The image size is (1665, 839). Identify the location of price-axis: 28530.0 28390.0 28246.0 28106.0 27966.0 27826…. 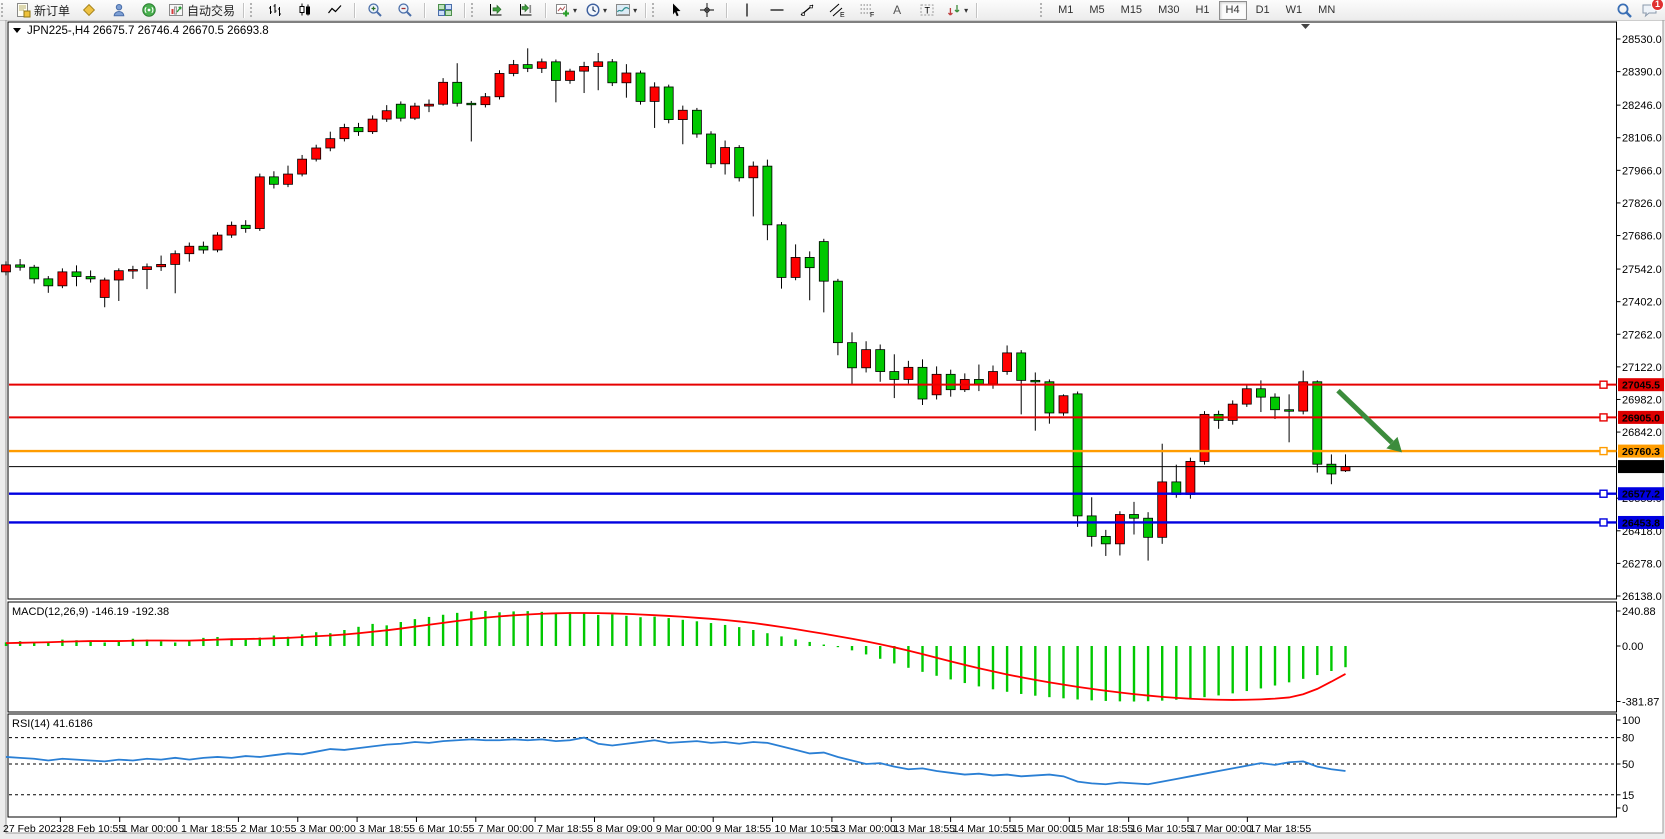
(1639, 318).